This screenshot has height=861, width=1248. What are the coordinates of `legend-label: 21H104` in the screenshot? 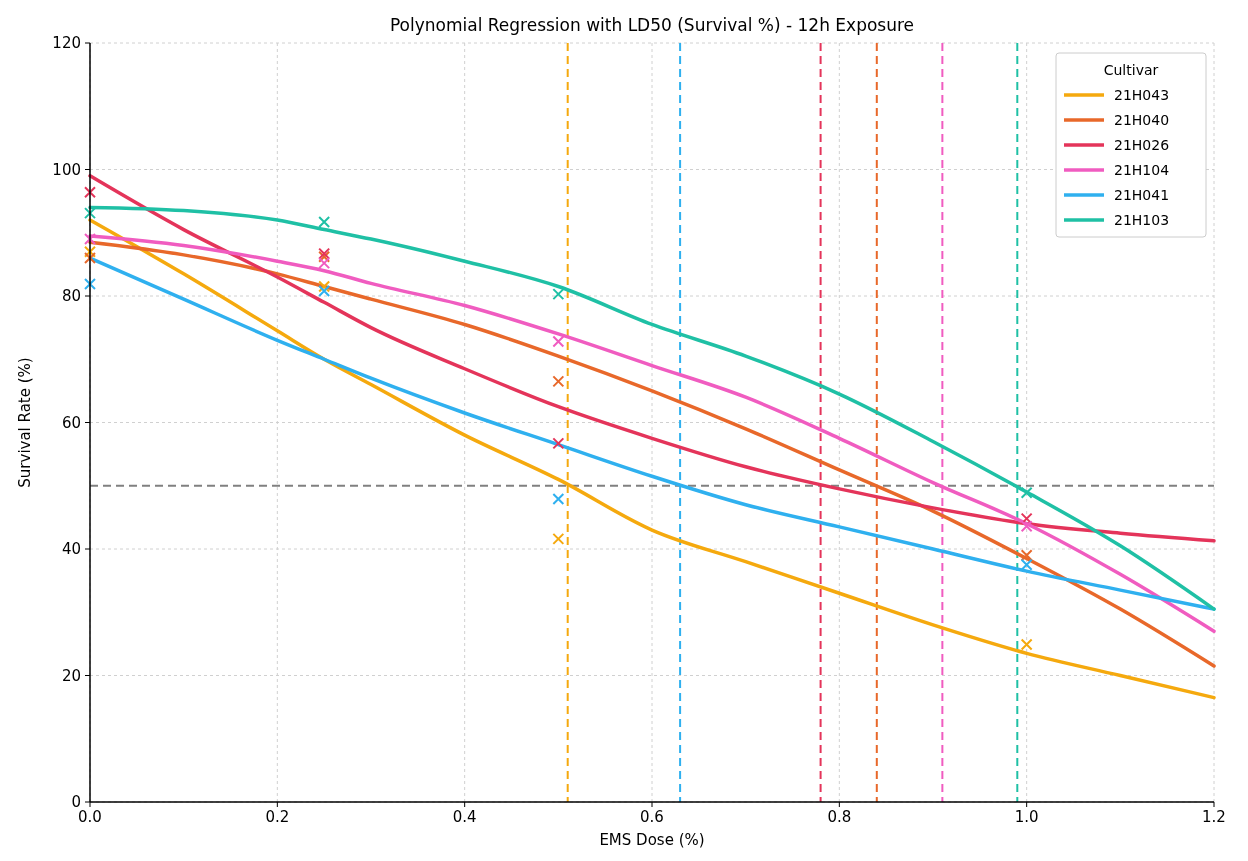 It's located at (1142, 170).